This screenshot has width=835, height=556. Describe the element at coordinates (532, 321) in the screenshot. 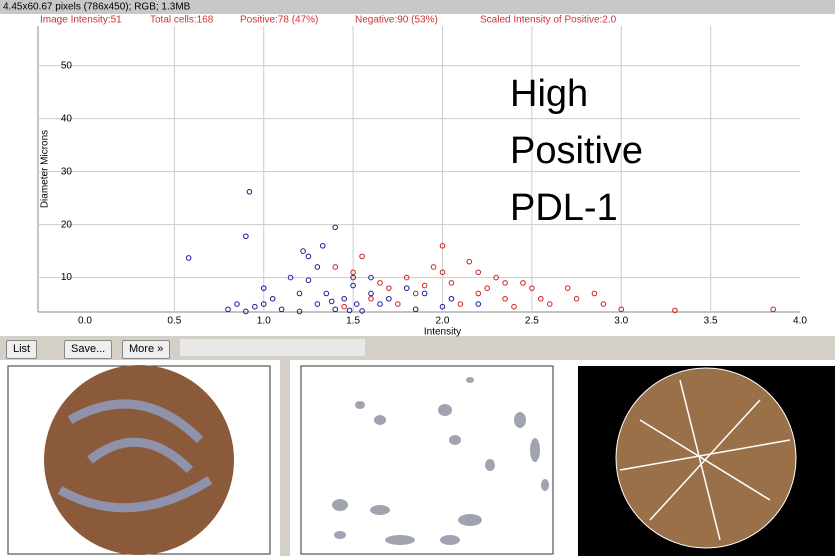

I see `x-tick-label: 2.5` at that location.